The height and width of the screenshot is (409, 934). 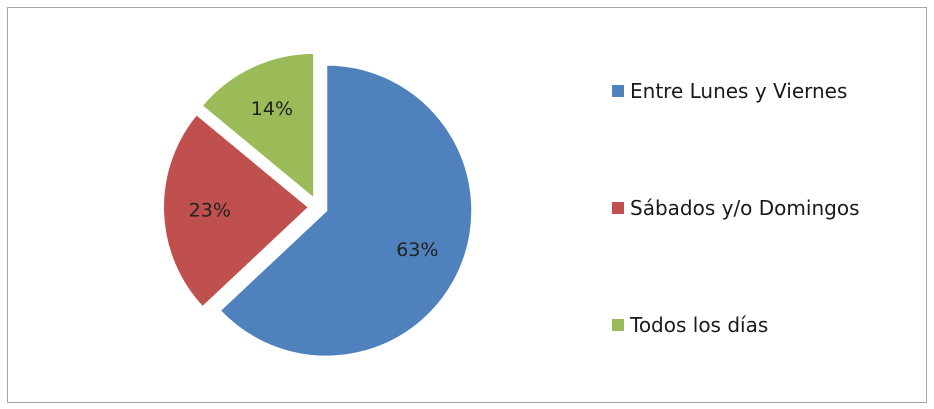 What do you see at coordinates (272, 109) in the screenshot?
I see `data-label-todos-los-dias: 14%` at bounding box center [272, 109].